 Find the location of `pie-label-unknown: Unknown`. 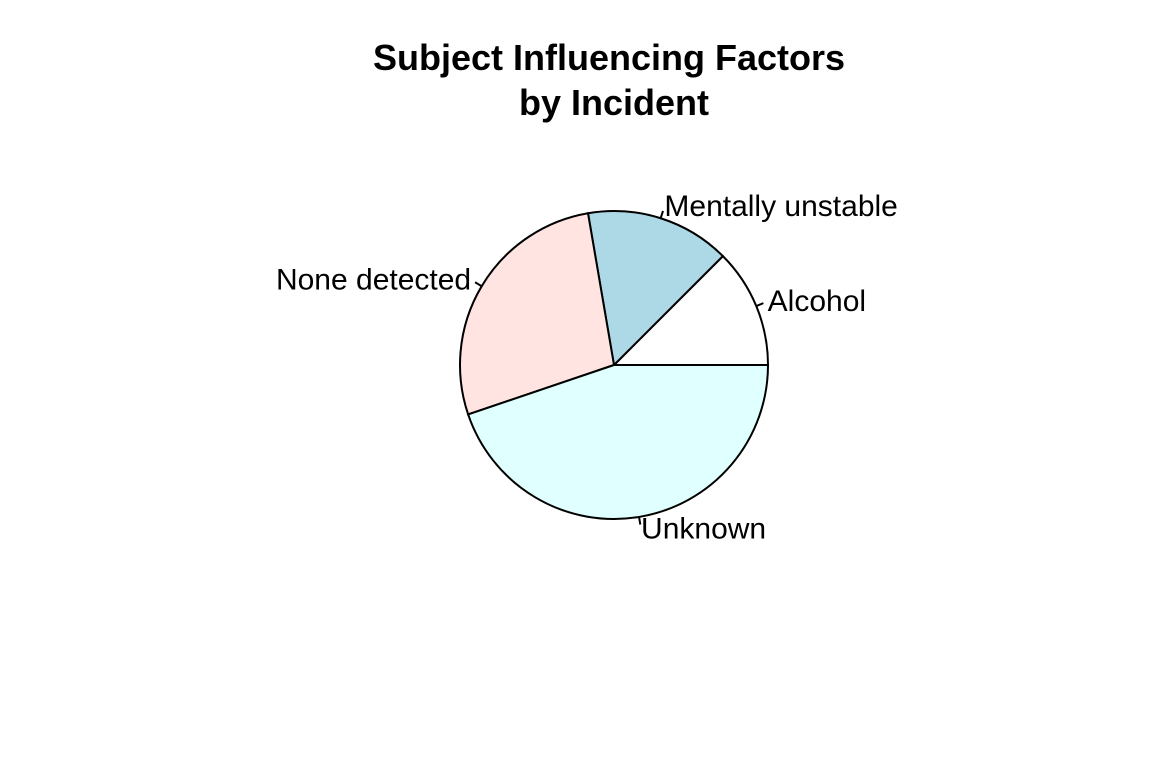

pie-label-unknown: Unknown is located at coordinates (703, 529).